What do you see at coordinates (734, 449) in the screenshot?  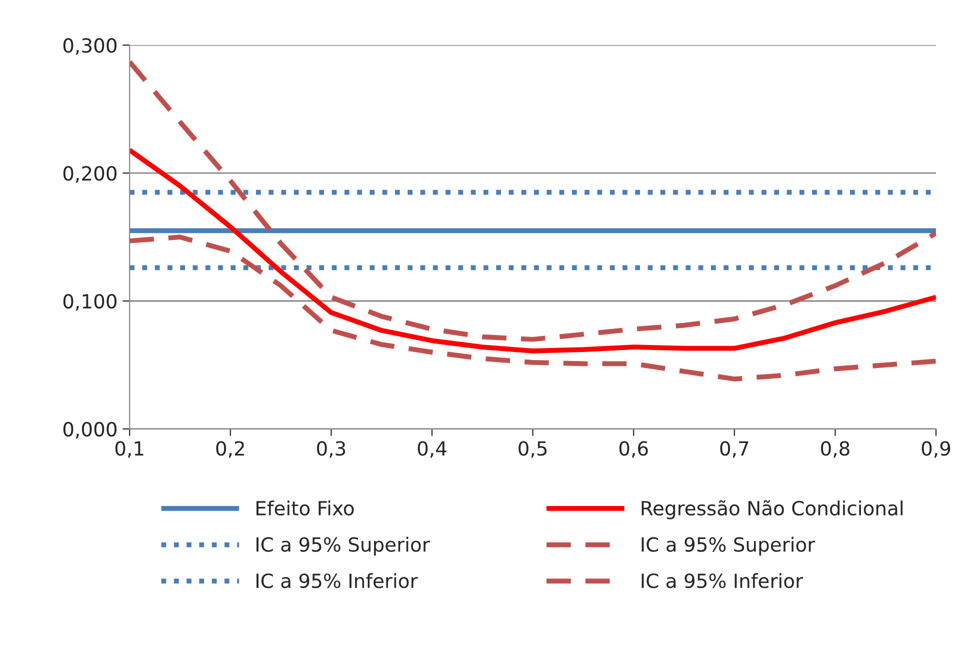 I see `x-tick-label: 0,7` at bounding box center [734, 449].